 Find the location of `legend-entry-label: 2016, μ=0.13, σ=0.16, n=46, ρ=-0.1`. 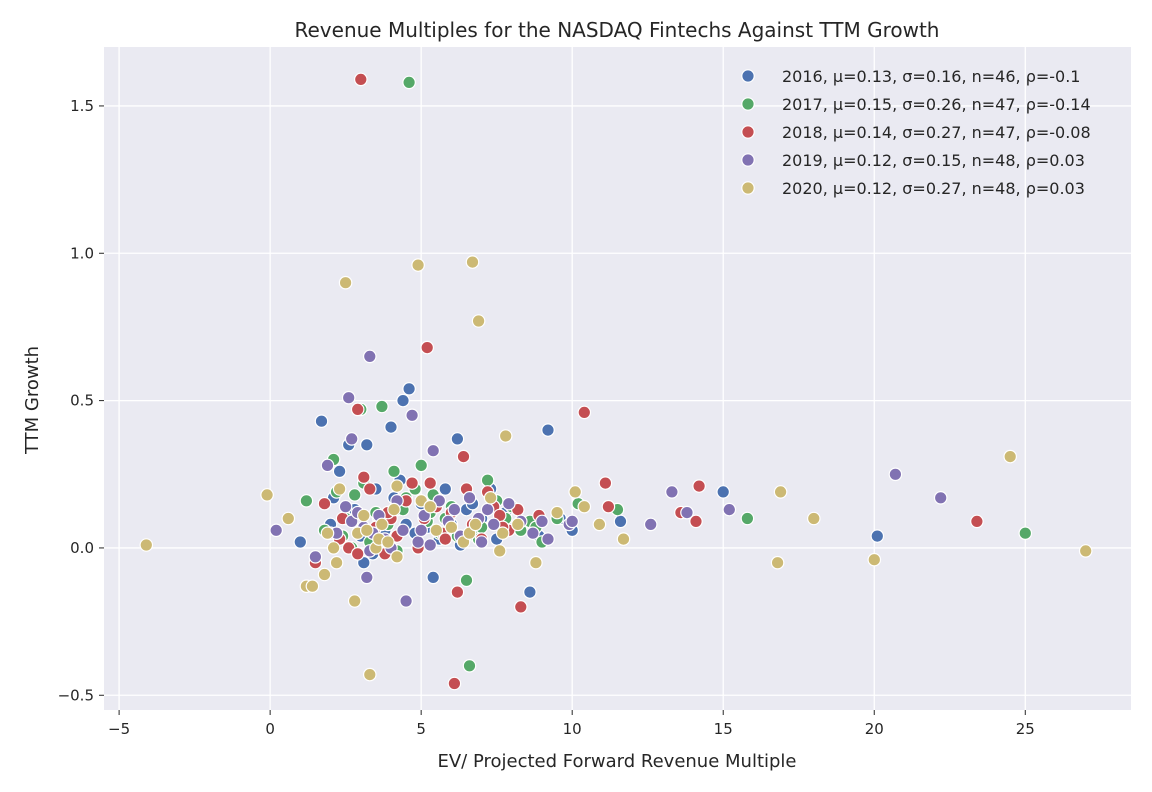

legend-entry-label: 2016, μ=0.13, σ=0.16, n=46, ρ=-0.1 is located at coordinates (931, 76).